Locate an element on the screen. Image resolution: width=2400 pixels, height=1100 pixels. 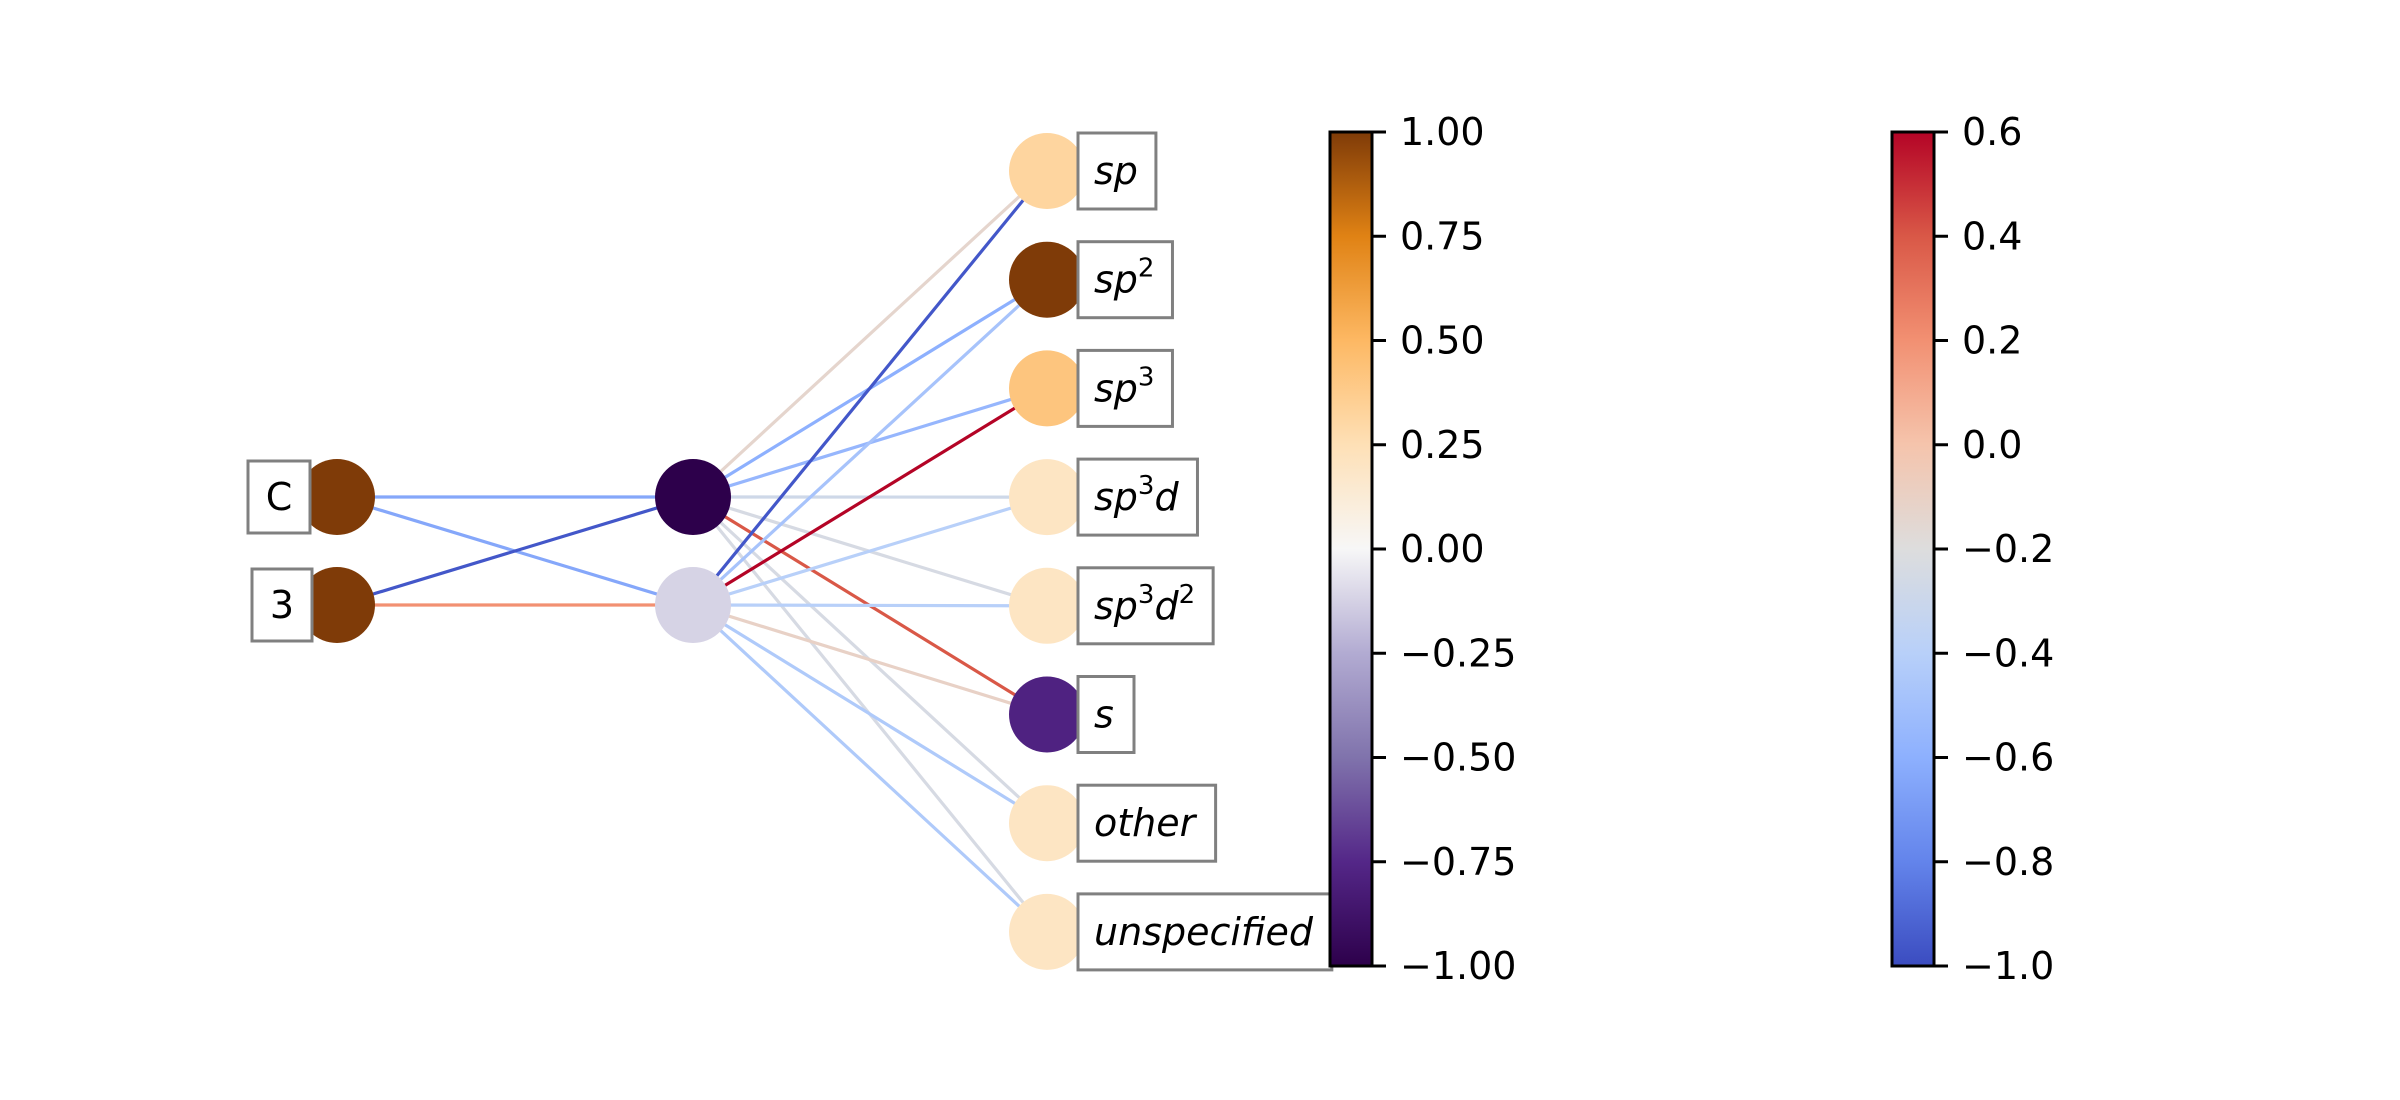
output-label-text: sp2 is located at coordinates (1124, 278).